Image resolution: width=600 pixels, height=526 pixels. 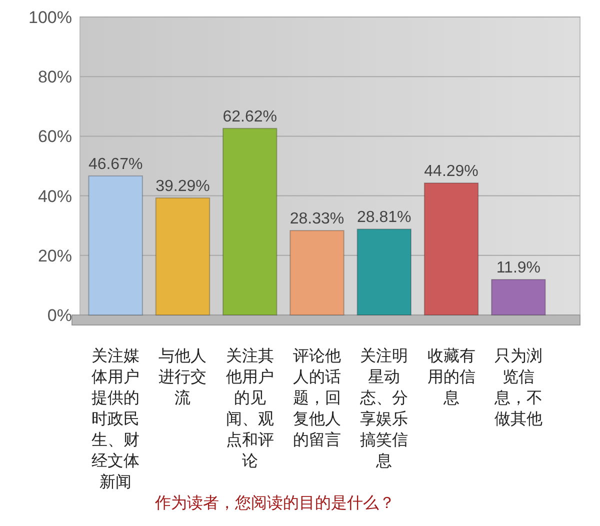 What do you see at coordinates (59, 315) in the screenshot?
I see `y-tick-label: 0%` at bounding box center [59, 315].